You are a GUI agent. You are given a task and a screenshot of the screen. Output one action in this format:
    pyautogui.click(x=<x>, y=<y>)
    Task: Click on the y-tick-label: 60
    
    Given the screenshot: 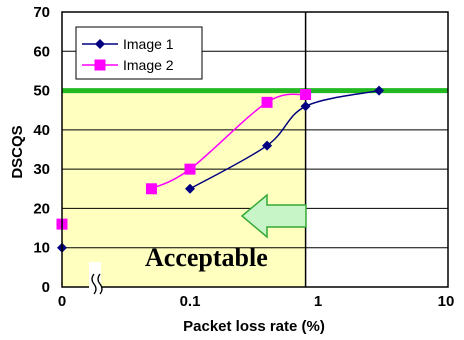 What is the action you would take?
    pyautogui.click(x=41, y=51)
    